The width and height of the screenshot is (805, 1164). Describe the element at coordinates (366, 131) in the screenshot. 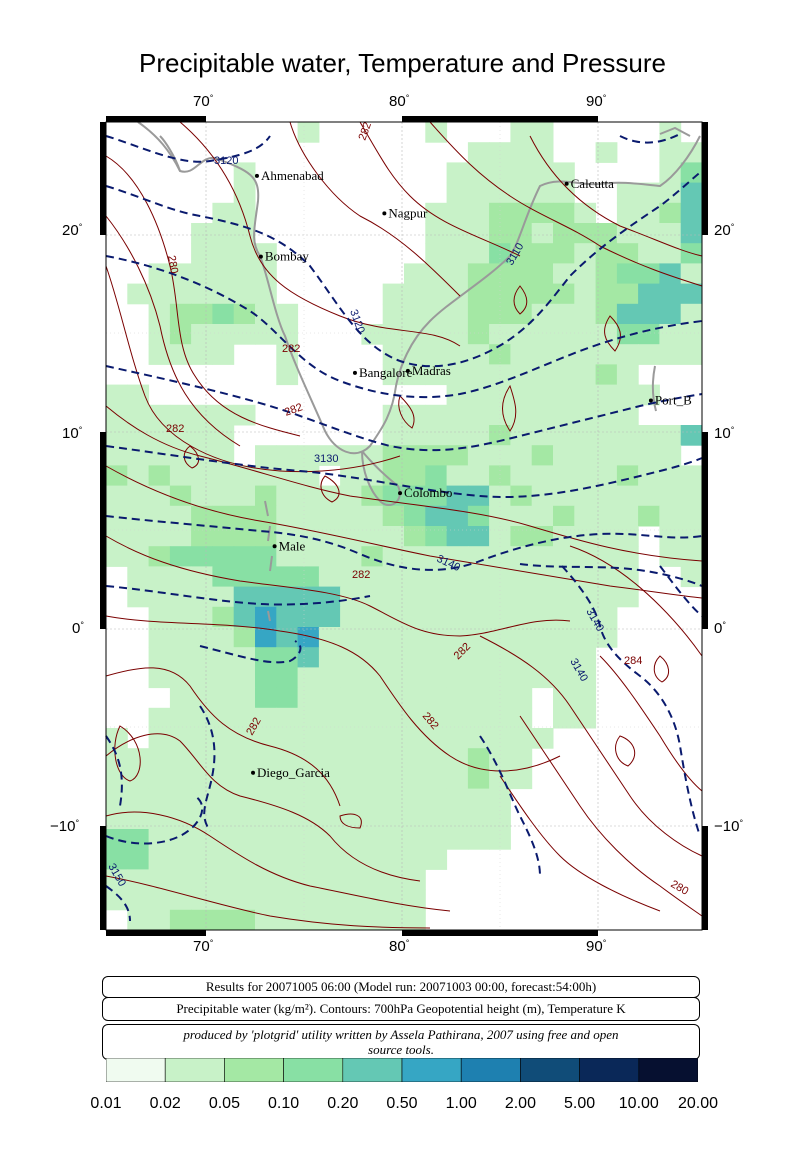

I see `contour-label: 282` at that location.